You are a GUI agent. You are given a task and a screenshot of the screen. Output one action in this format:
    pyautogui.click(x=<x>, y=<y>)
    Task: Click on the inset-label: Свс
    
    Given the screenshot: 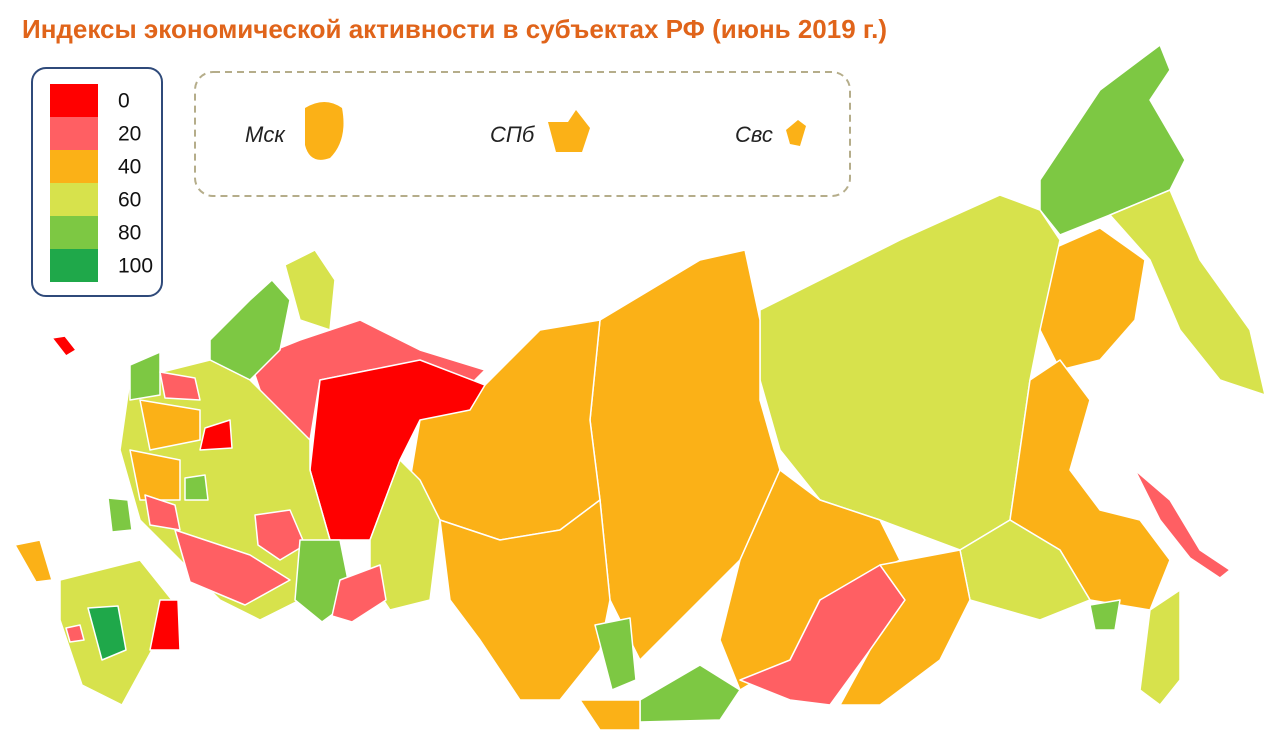 What is the action you would take?
    pyautogui.click(x=754, y=134)
    